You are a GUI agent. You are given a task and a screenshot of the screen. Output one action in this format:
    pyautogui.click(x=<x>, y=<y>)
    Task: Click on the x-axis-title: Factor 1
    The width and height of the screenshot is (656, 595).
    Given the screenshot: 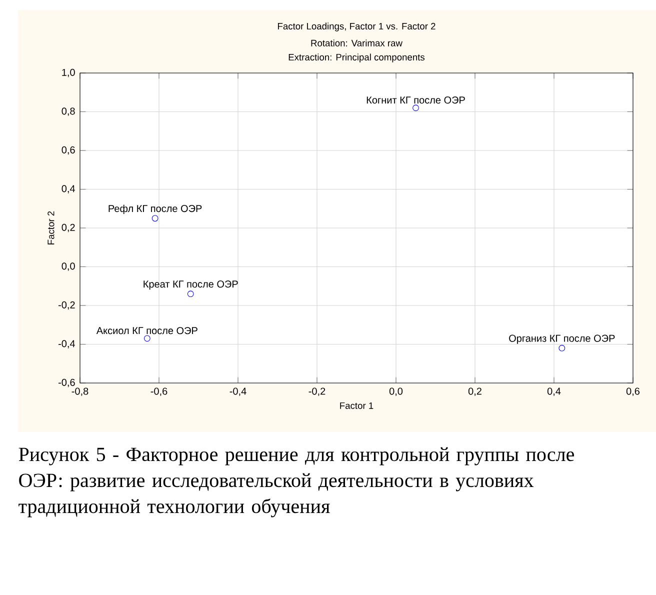 What is the action you would take?
    pyautogui.click(x=357, y=405)
    